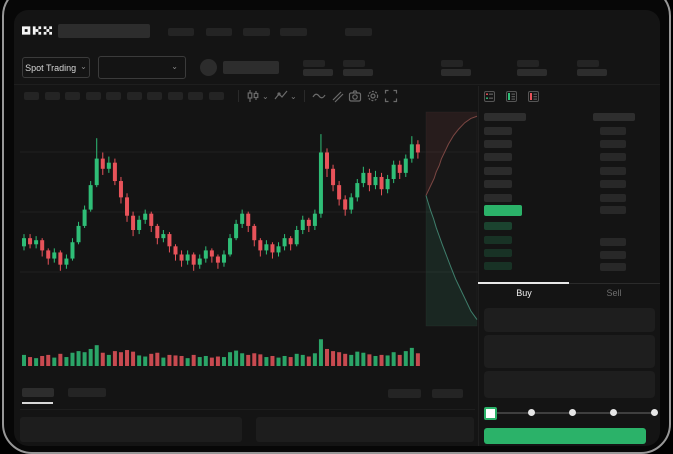 This screenshot has width=673, height=454. What do you see at coordinates (523, 283) in the screenshot?
I see `active-tab-indicator` at bounding box center [523, 283].